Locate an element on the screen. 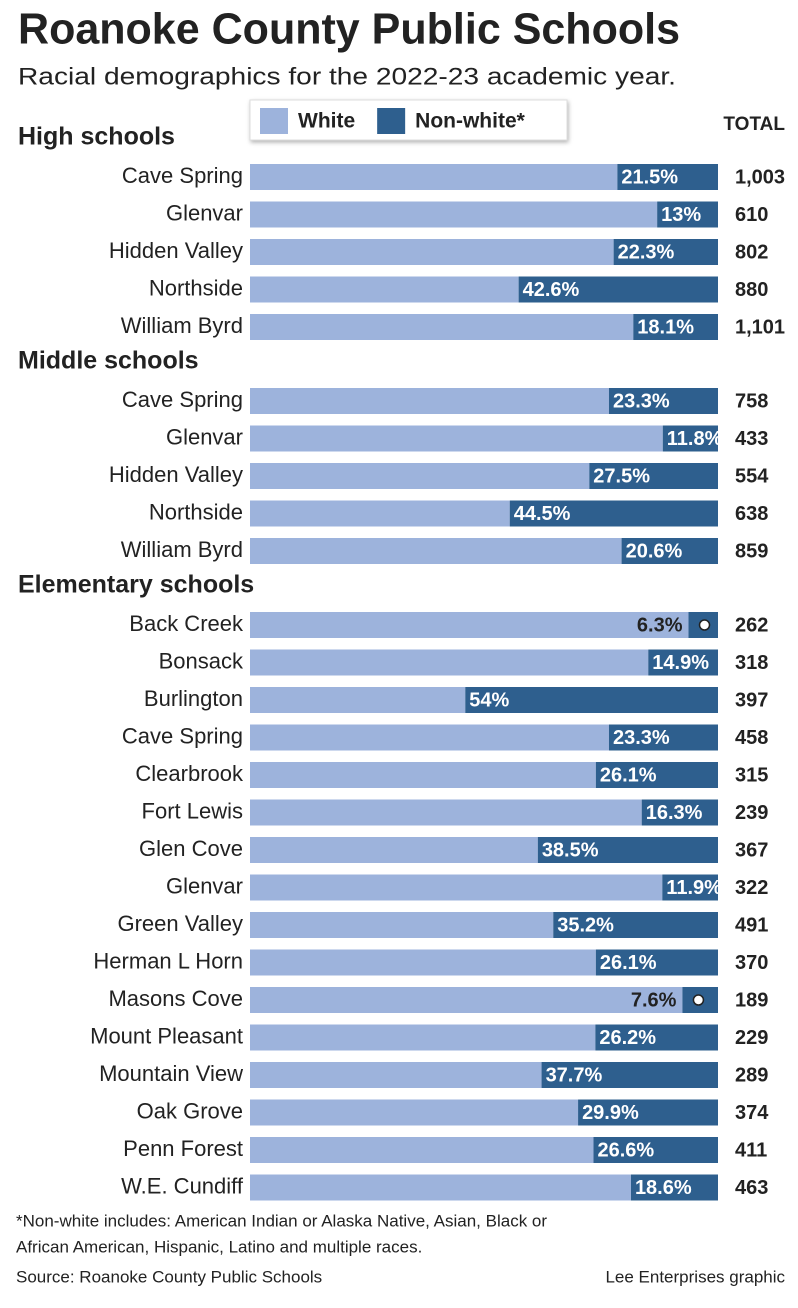 Image resolution: width=798 pixels, height=1308 pixels. category-label: Northside is located at coordinates (196, 287).